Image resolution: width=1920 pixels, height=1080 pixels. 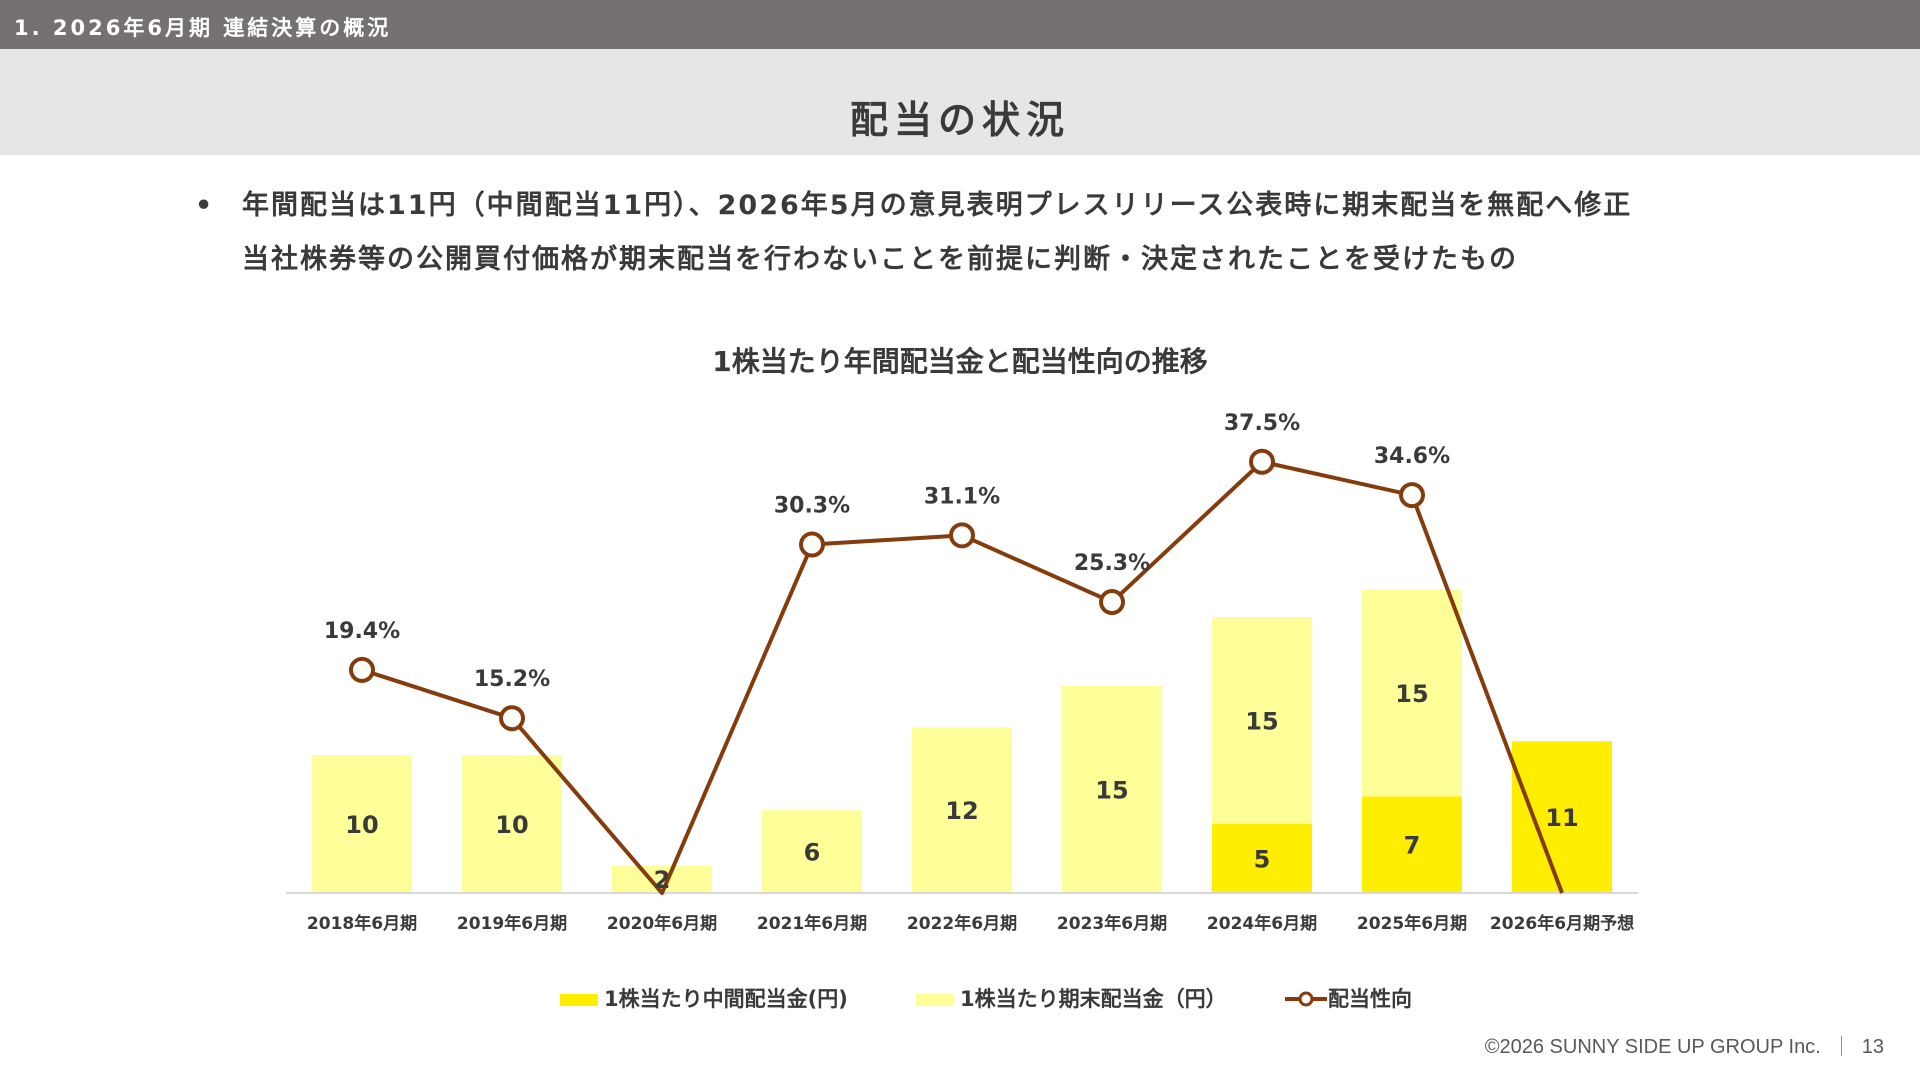 I want to click on payout-data-label: 25.3%, so click(x=1112, y=563).